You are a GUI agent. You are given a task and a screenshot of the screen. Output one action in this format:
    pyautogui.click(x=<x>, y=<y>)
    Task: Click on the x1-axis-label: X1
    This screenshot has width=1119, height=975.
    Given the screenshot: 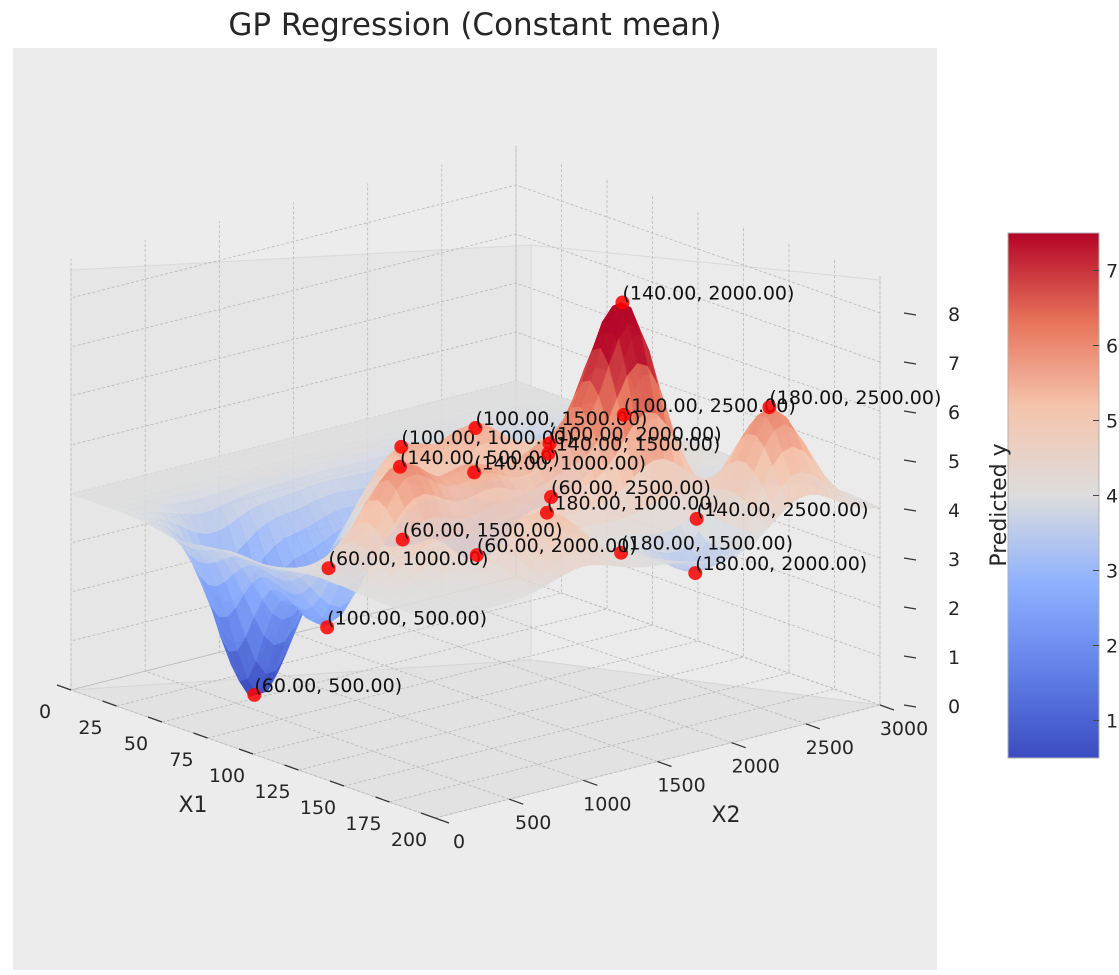 What is the action you would take?
    pyautogui.click(x=192, y=805)
    